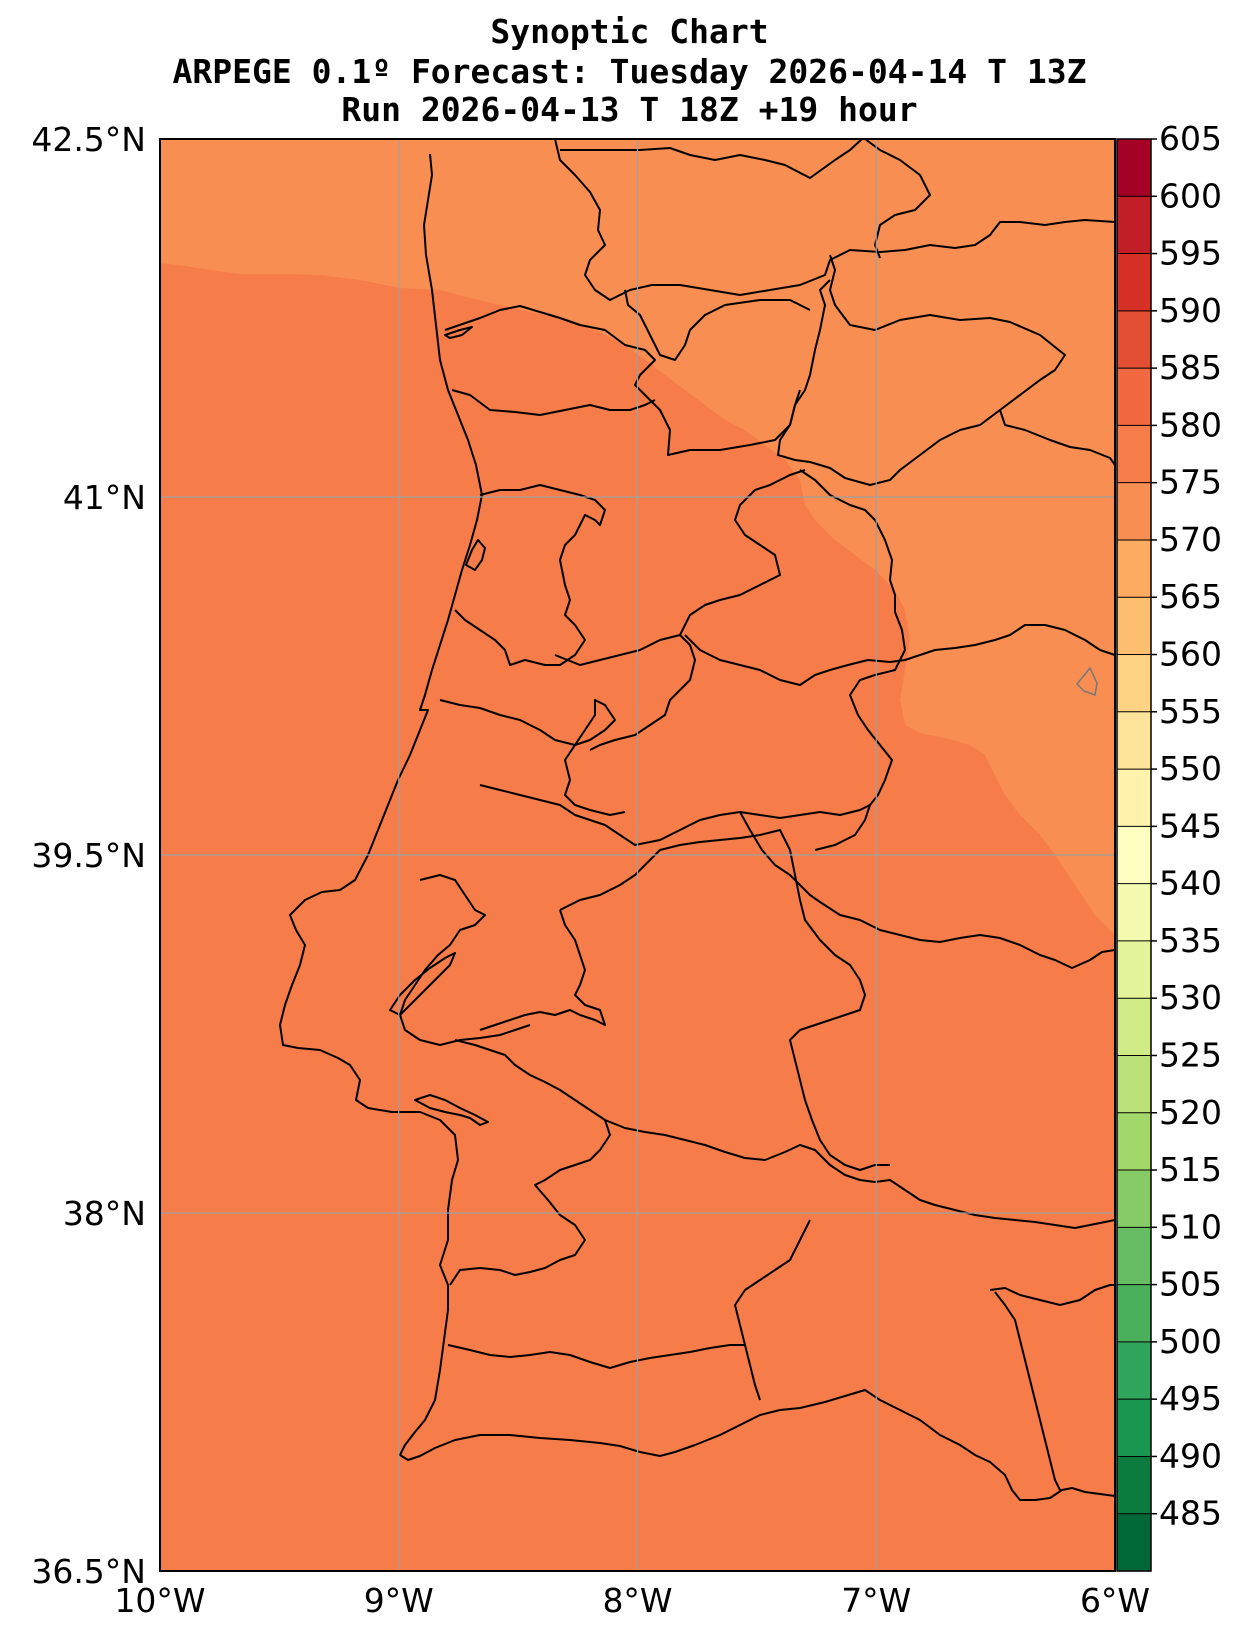 The image size is (1259, 1646). What do you see at coordinates (104, 497) in the screenshot?
I see `lat-tick-label: 41°N` at bounding box center [104, 497].